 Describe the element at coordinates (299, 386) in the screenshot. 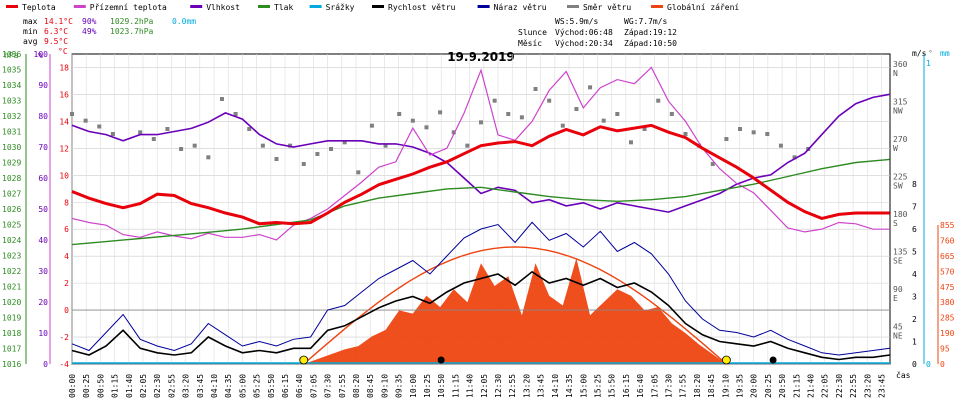

I see `tick-x: 06:40` at that location.